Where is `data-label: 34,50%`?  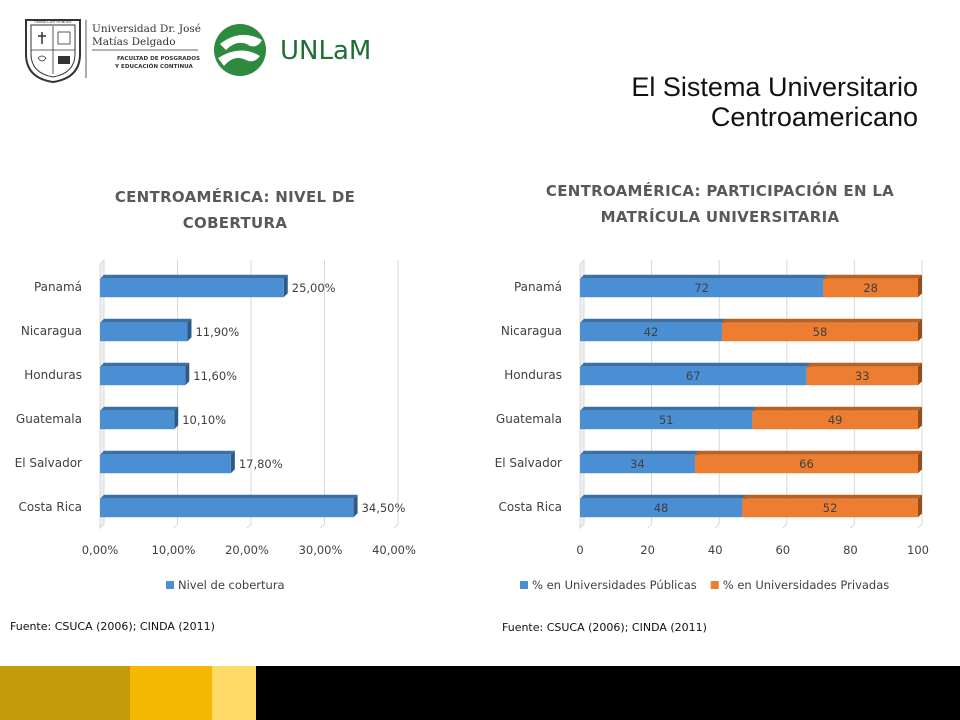 data-label: 34,50% is located at coordinates (384, 508).